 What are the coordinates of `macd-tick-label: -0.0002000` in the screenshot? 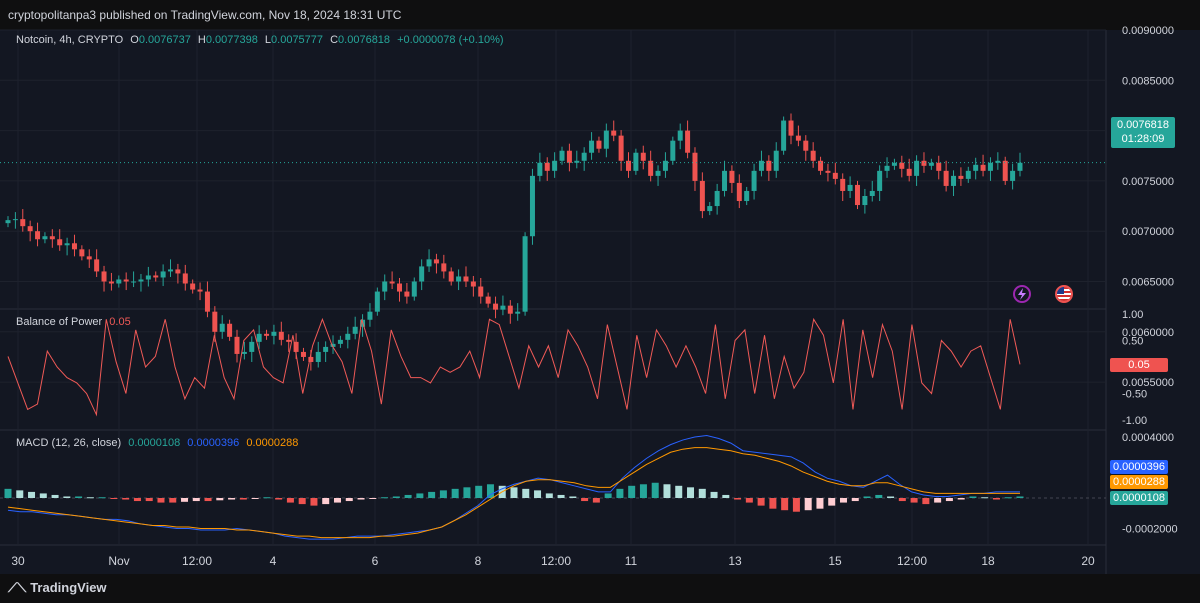 It's located at (1150, 530).